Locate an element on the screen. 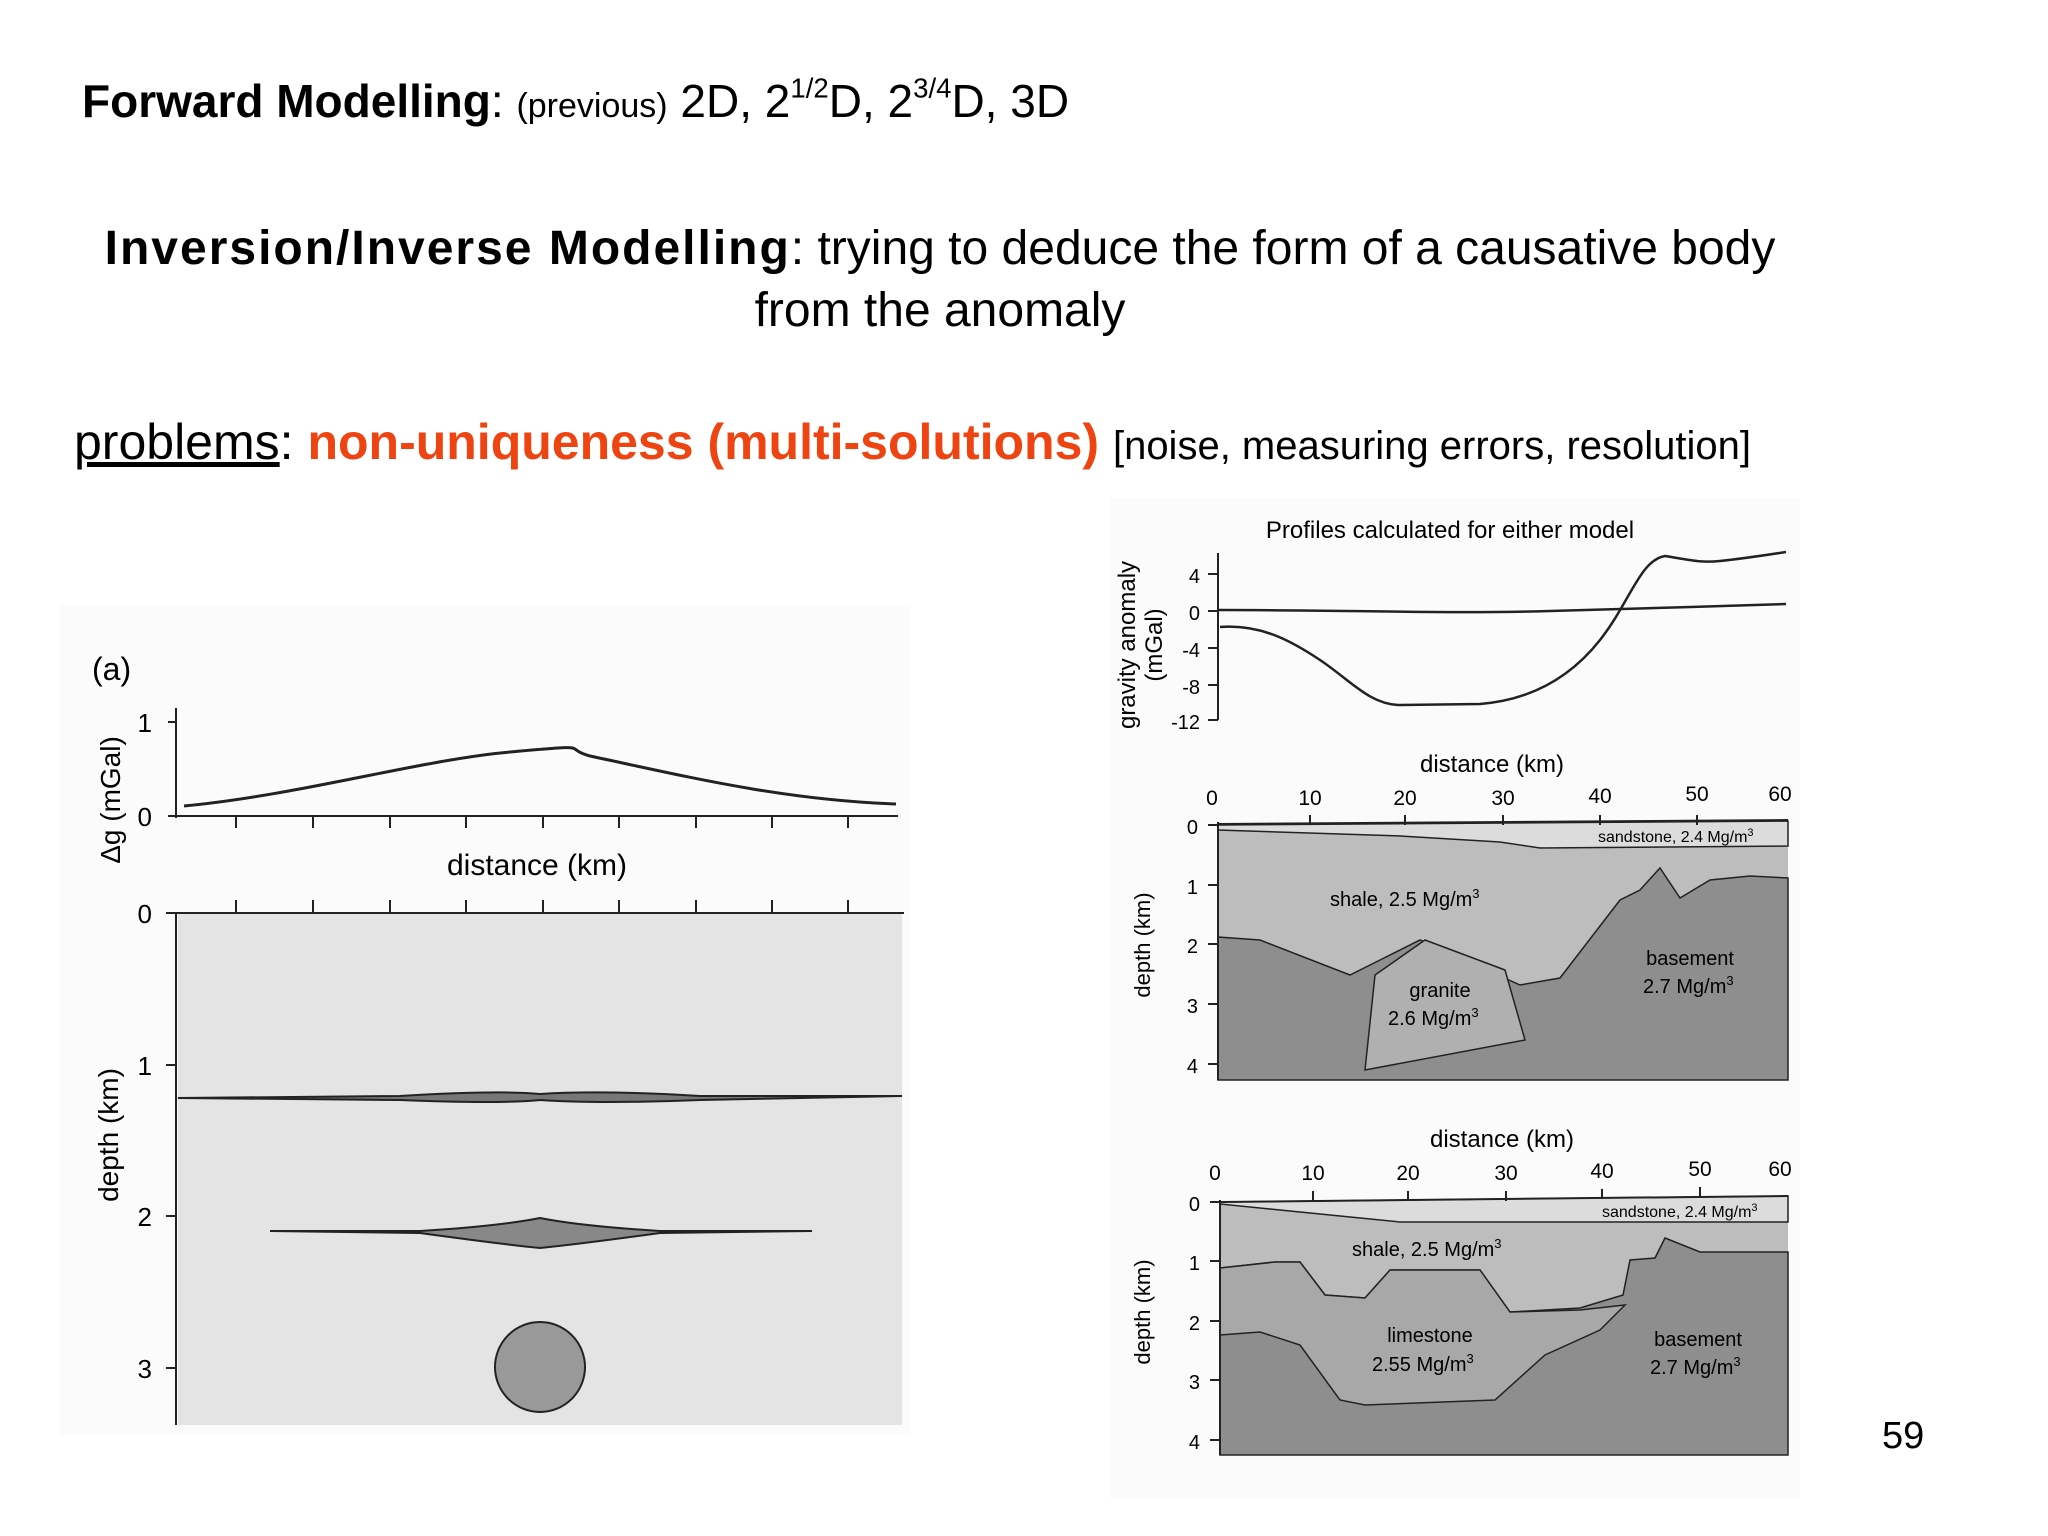  m2-xtick-20: 20 is located at coordinates (1407, 1173).